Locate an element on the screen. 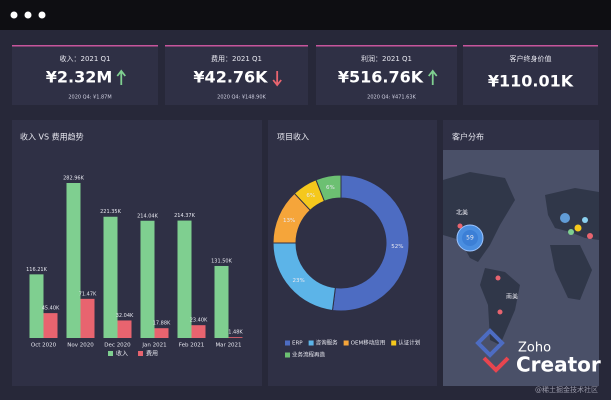 This screenshot has width=611, height=400. x-tick-label: Oct 2020 is located at coordinates (44, 346).